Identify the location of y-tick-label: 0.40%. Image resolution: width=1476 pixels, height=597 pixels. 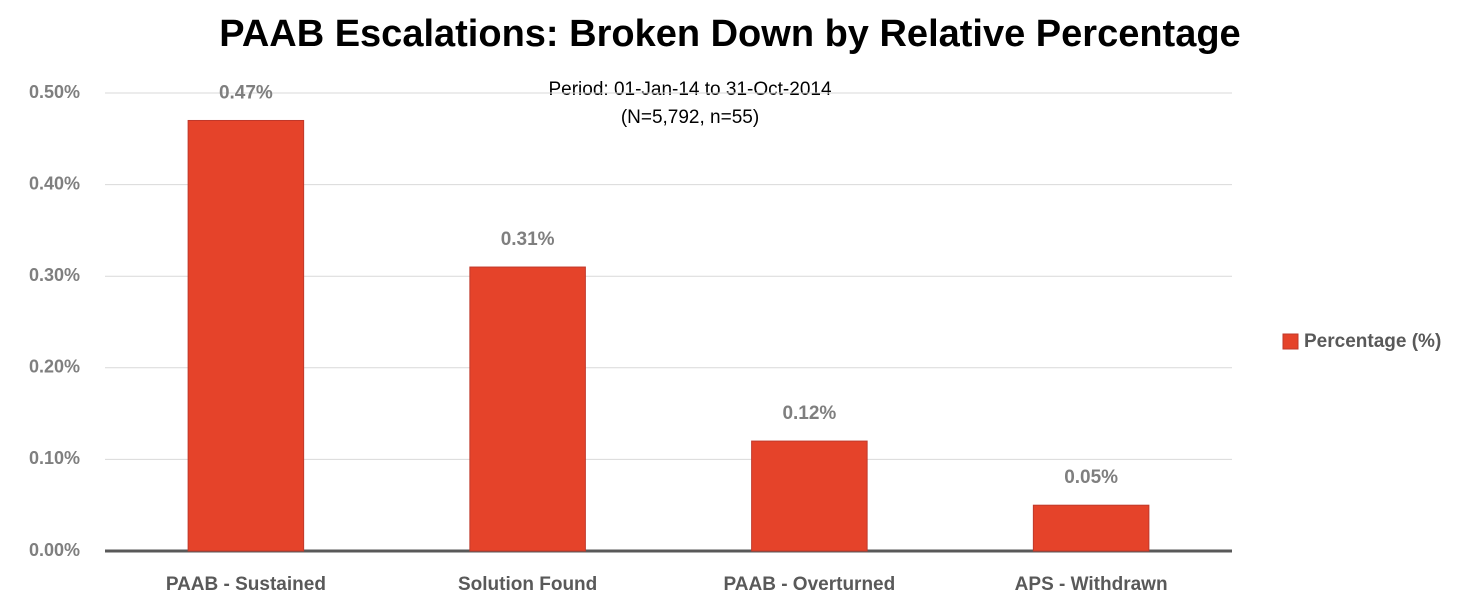
(54, 183).